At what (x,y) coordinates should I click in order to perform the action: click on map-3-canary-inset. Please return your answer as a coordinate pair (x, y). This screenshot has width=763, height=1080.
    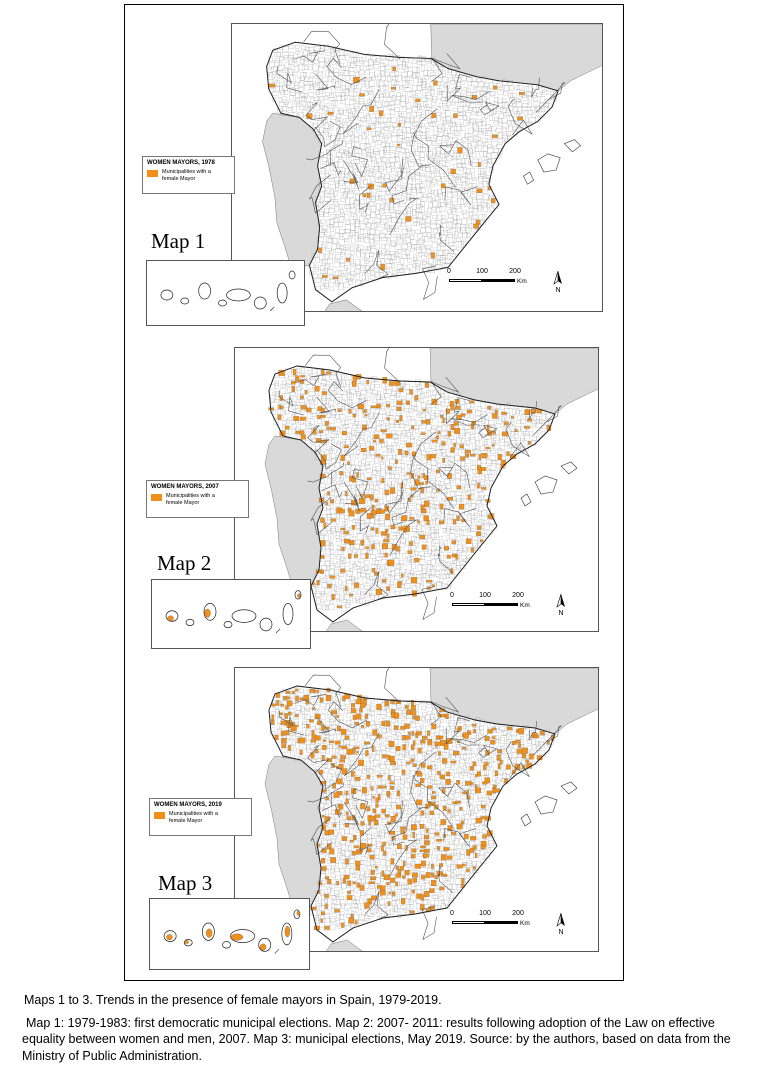
    Looking at the image, I should click on (229, 934).